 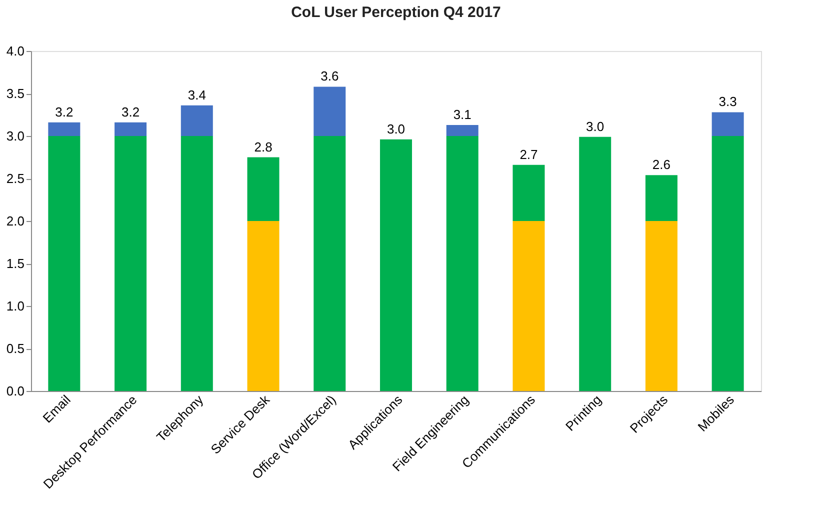 I want to click on y-tick-label: 1.0, so click(x=15, y=306).